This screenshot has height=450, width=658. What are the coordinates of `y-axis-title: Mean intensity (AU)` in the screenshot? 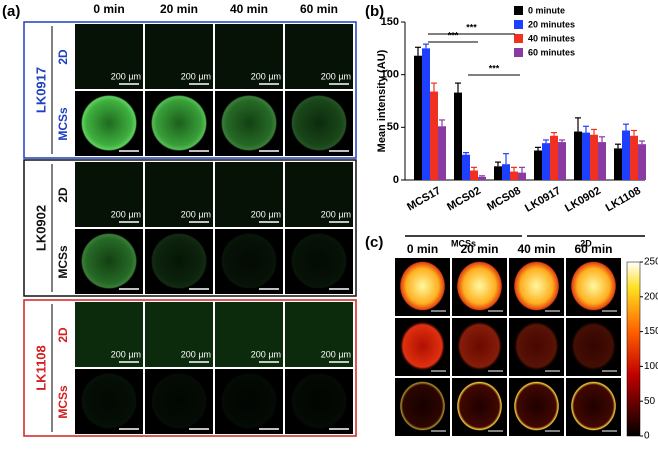 It's located at (382, 100).